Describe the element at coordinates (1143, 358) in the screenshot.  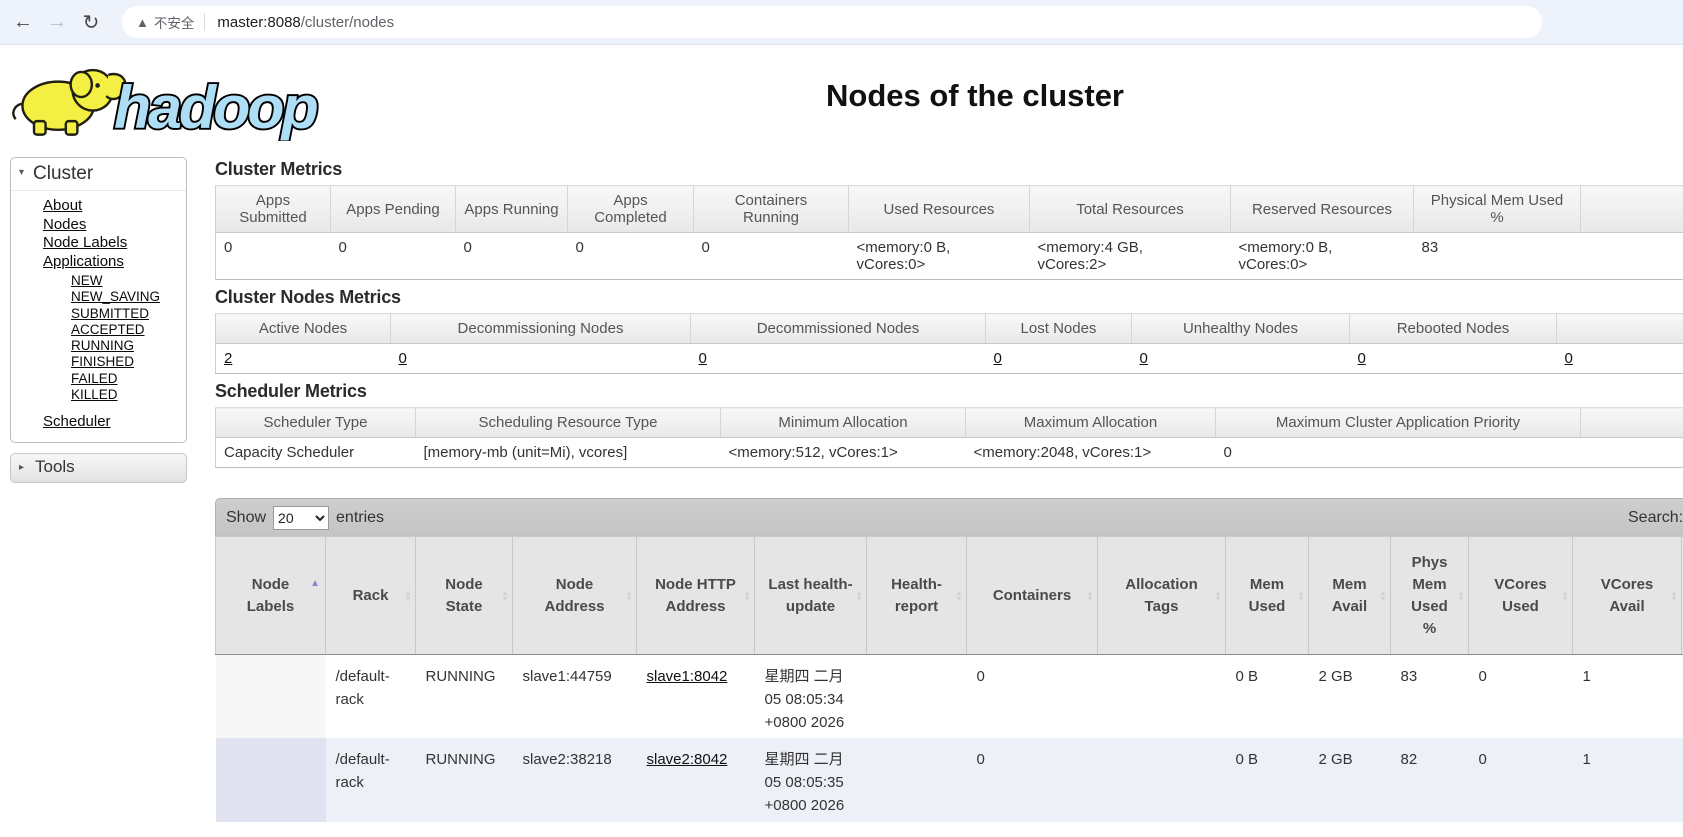
I see `unhealthy-nodes-link: 0` at that location.